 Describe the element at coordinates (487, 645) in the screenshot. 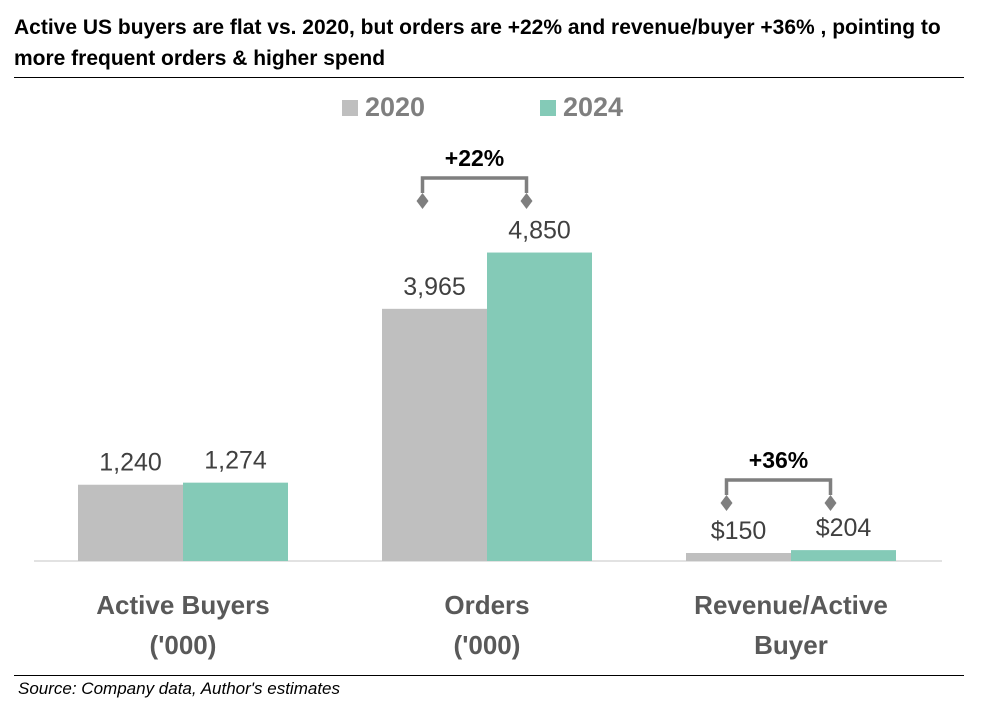

I see `category-label-1-1: ('000)` at that location.